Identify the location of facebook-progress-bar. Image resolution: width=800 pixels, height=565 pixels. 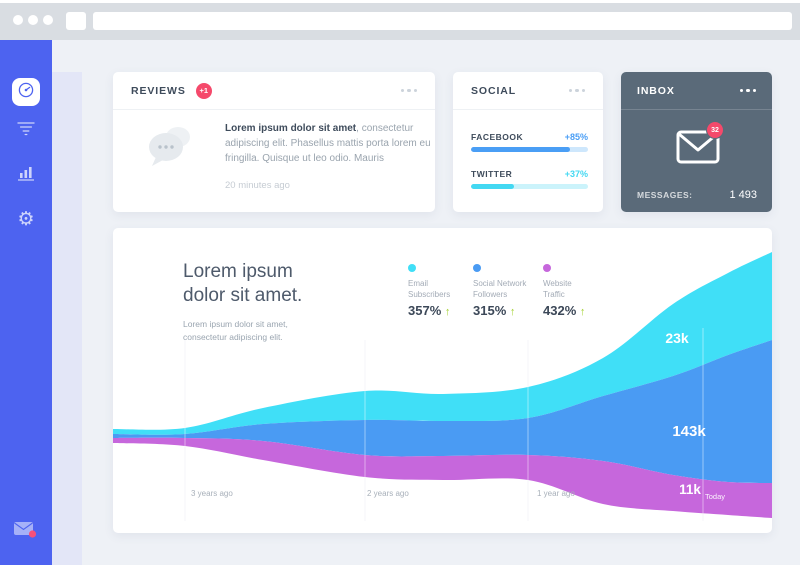
(529, 149).